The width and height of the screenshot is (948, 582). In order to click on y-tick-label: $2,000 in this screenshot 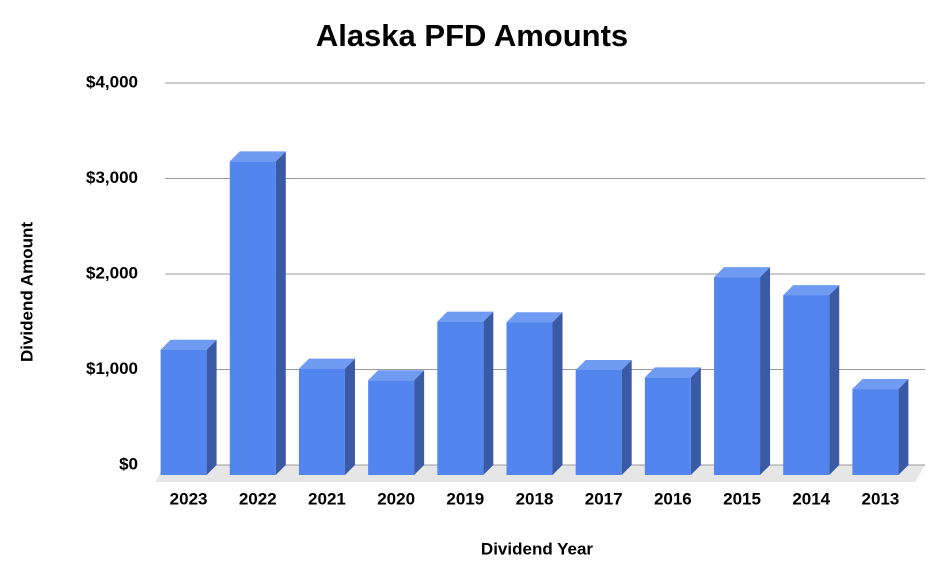, I will do `click(112, 272)`.